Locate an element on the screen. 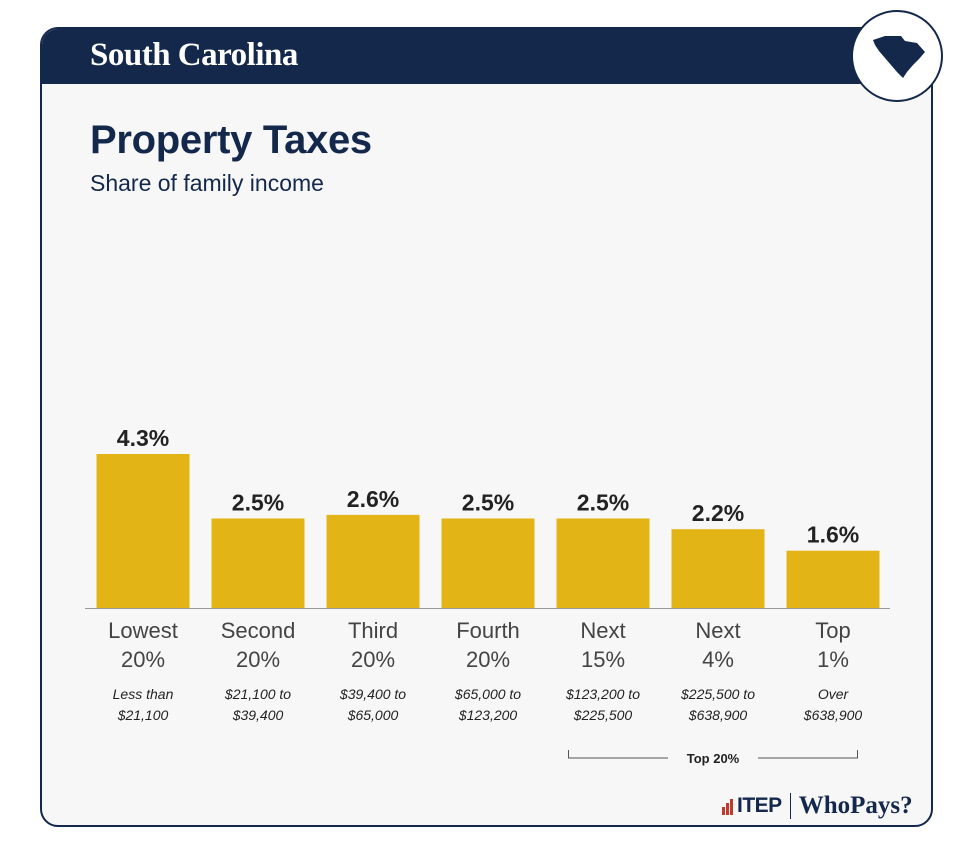  category-label-line1: Second is located at coordinates (258, 630).